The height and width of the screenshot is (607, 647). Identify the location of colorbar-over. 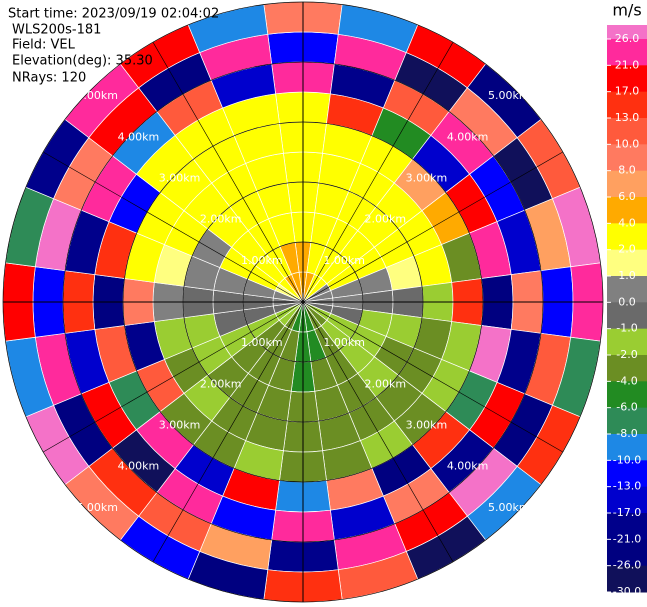
(627, 32).